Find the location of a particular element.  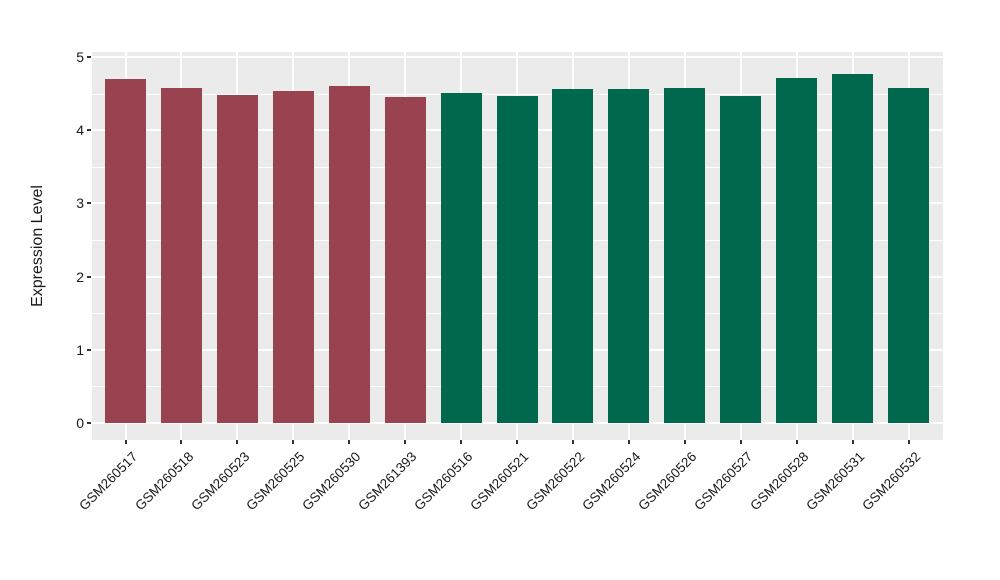

y-tick-label: 3 is located at coordinates (80, 203).